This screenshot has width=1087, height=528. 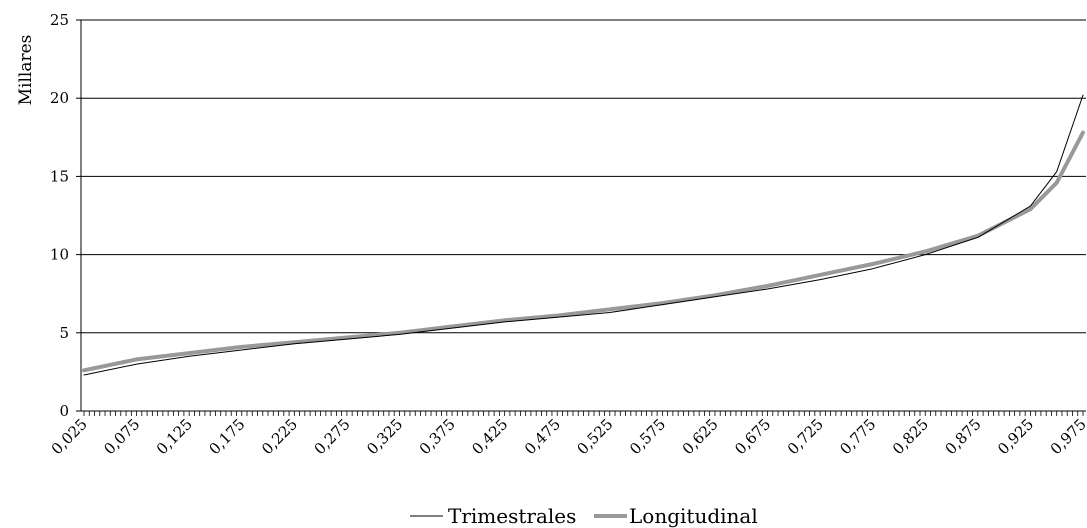 I want to click on x-tick-label: 0,075, so click(x=121, y=436).